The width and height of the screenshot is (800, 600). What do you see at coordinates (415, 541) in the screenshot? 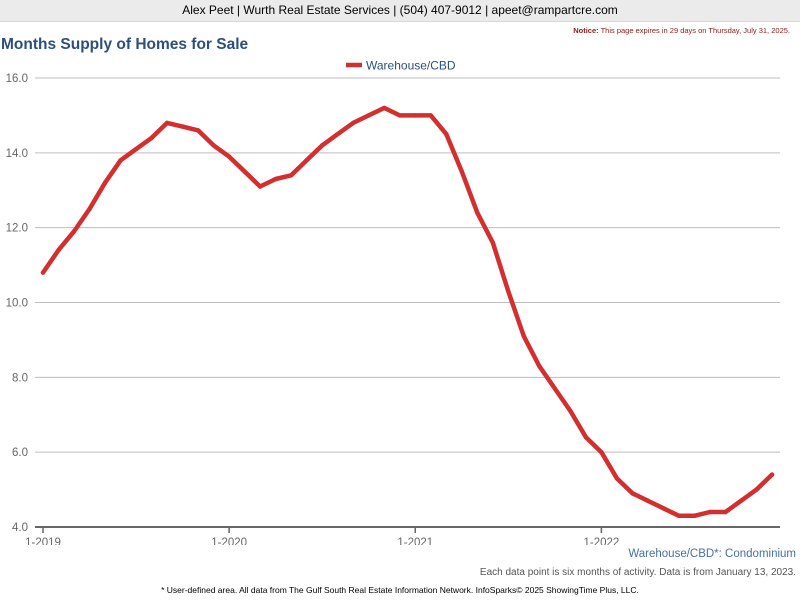
I see `x-tick-label: 1-2021` at bounding box center [415, 541].